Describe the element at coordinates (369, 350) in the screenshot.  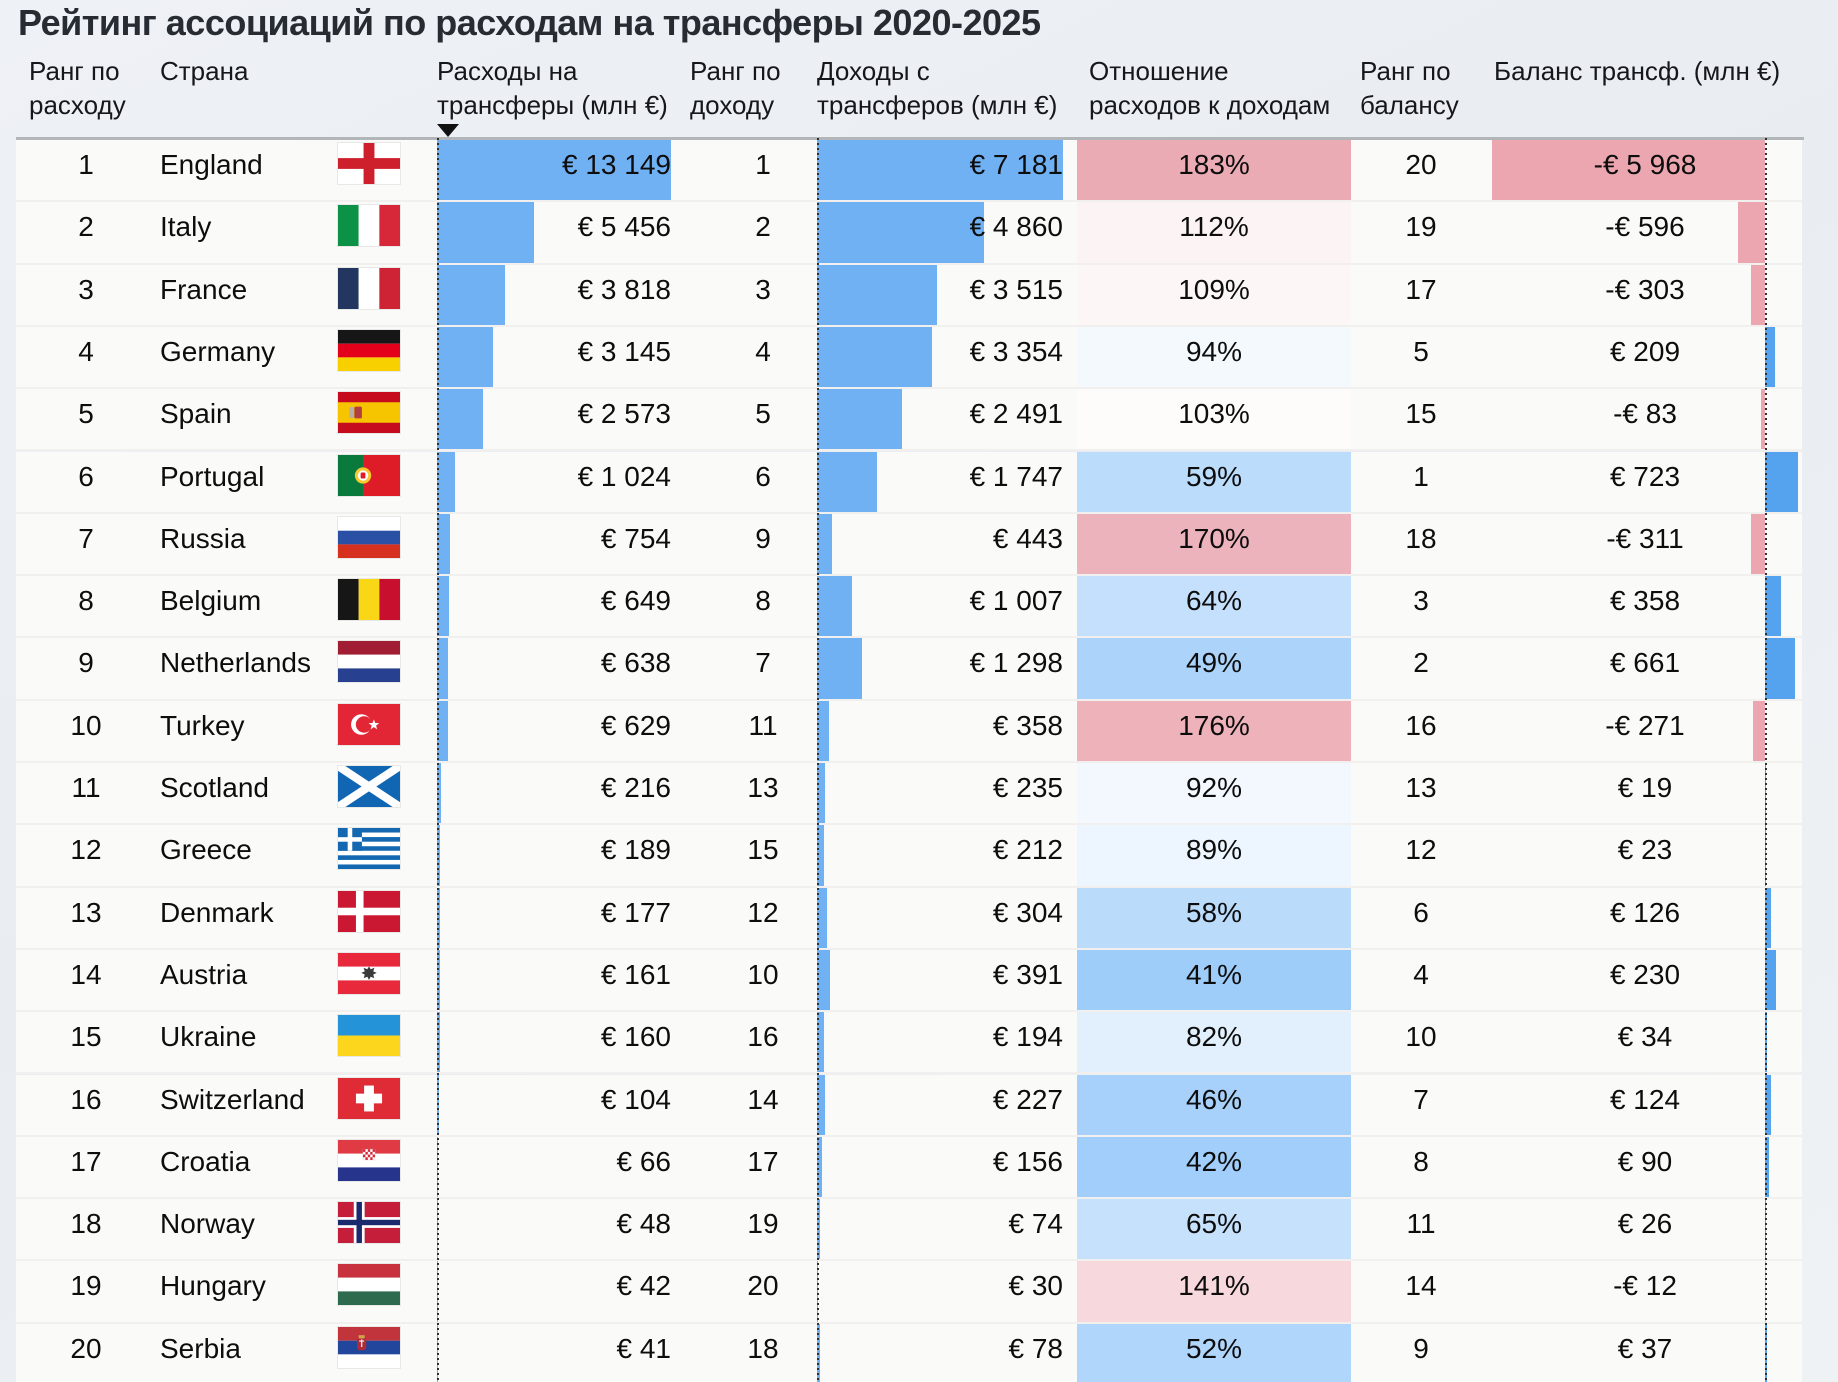
I see `flag-icon-germany` at that location.